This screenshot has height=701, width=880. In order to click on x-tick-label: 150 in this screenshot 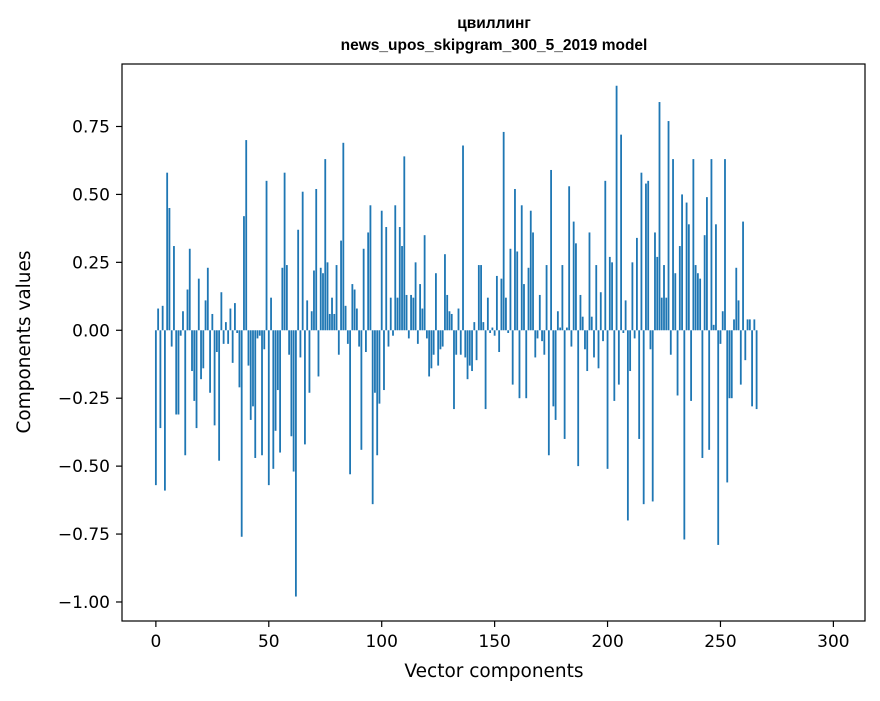, I will do `click(494, 642)`.